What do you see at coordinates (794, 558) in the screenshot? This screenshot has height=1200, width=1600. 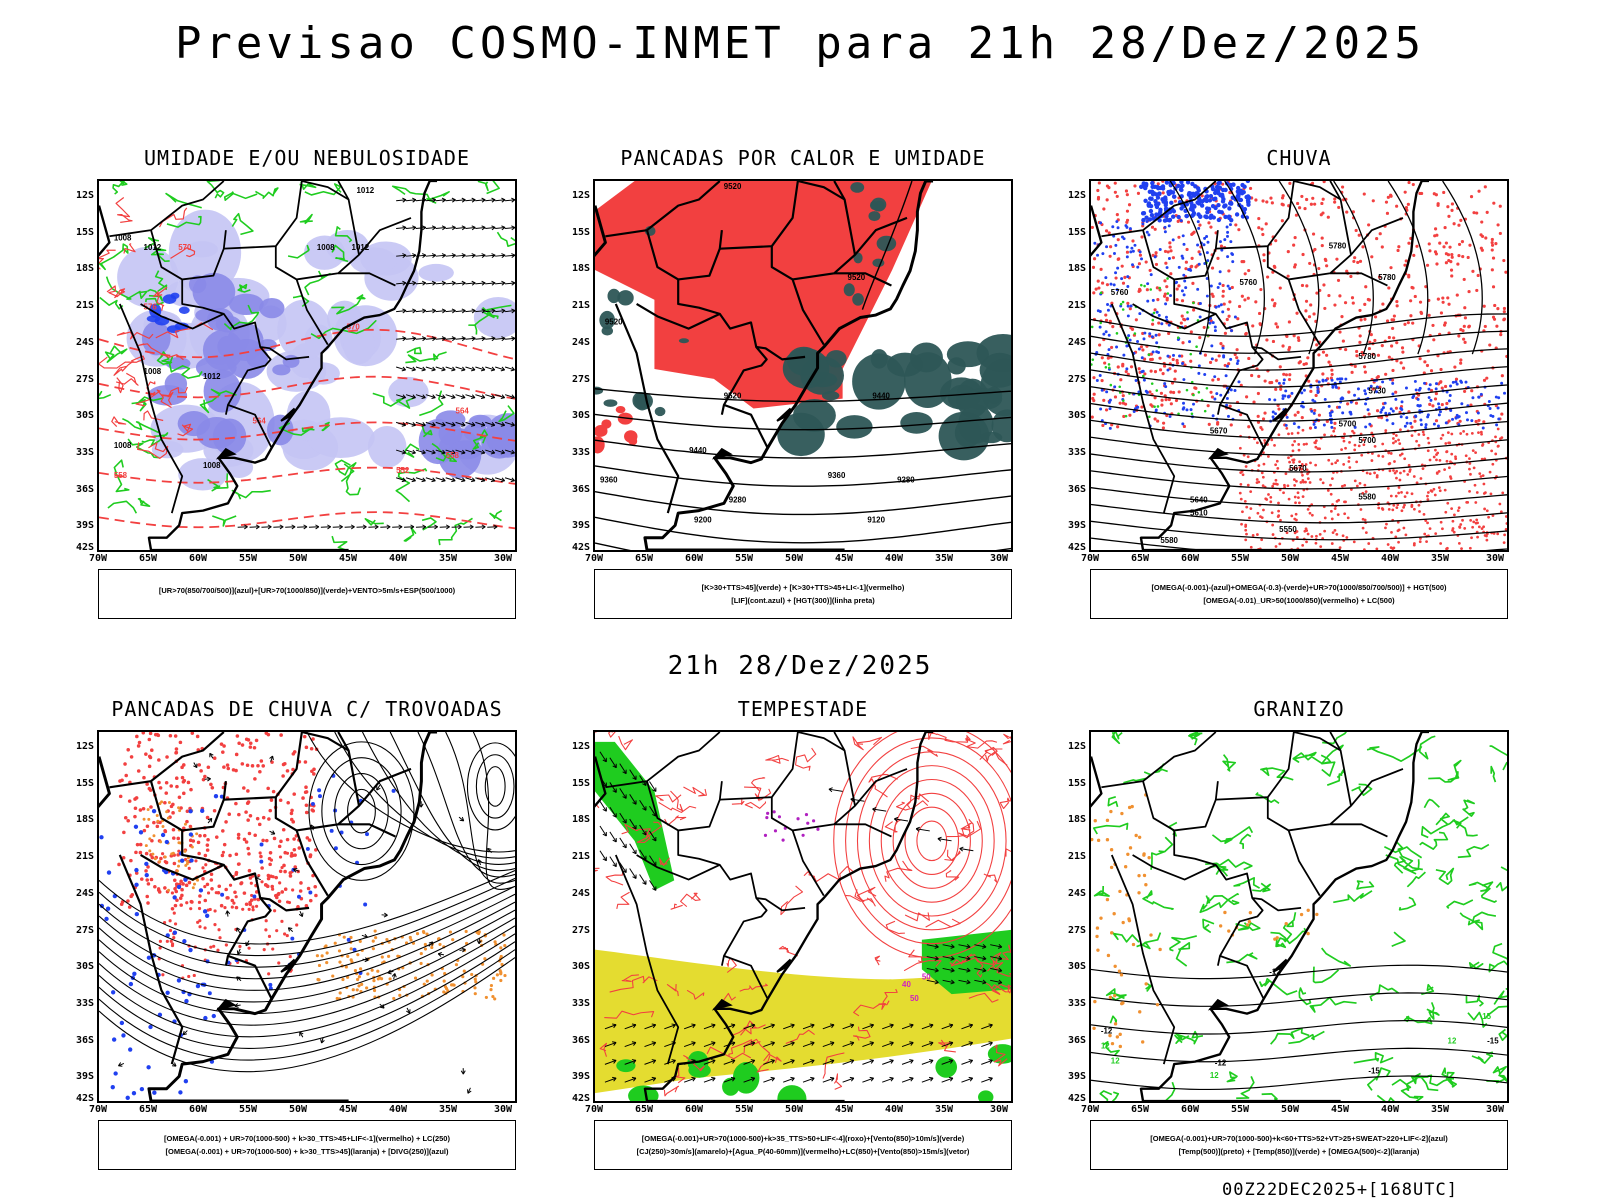 I see `longitude-tick: 50W` at bounding box center [794, 558].